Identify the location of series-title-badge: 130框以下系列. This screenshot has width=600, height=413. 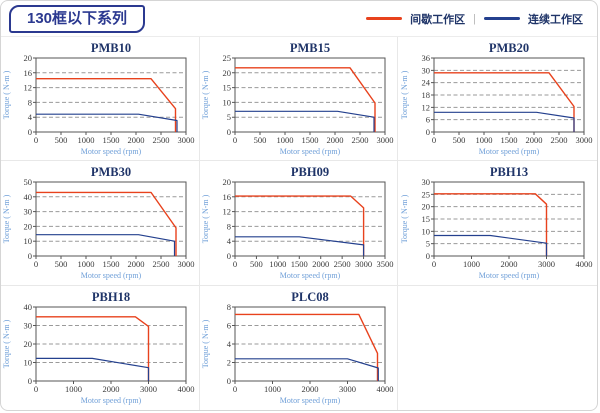
(77, 18).